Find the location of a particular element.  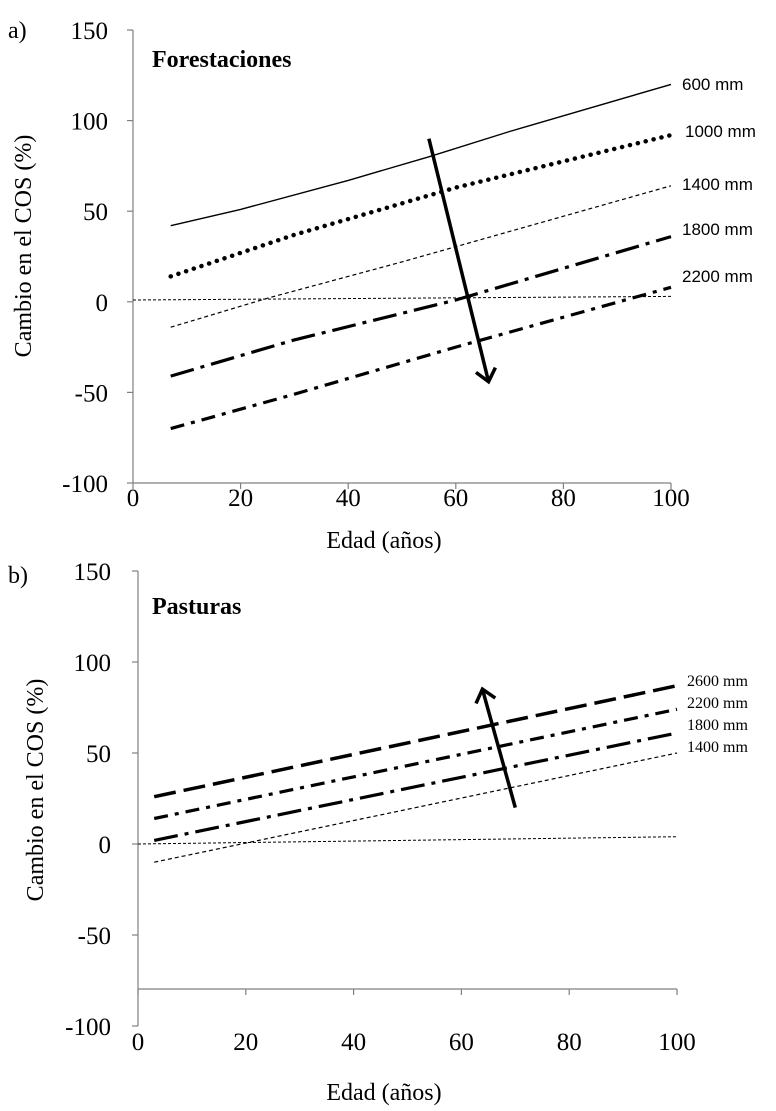

series-label: 2600 mm is located at coordinates (717, 681).